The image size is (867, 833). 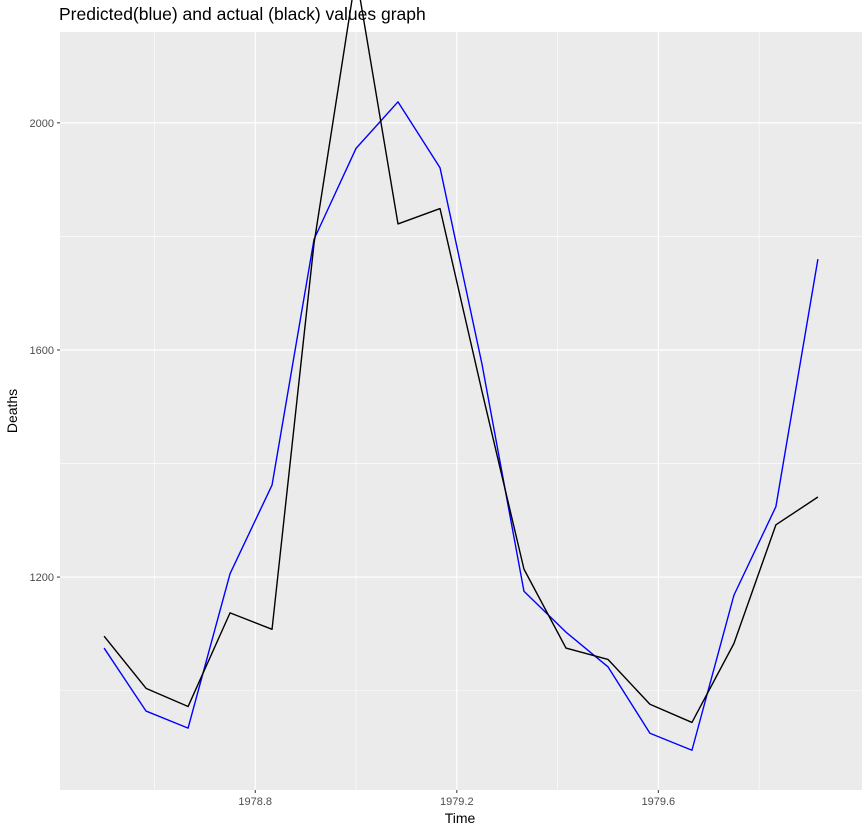 I want to click on y-axis-title: Deaths, so click(x=12, y=411).